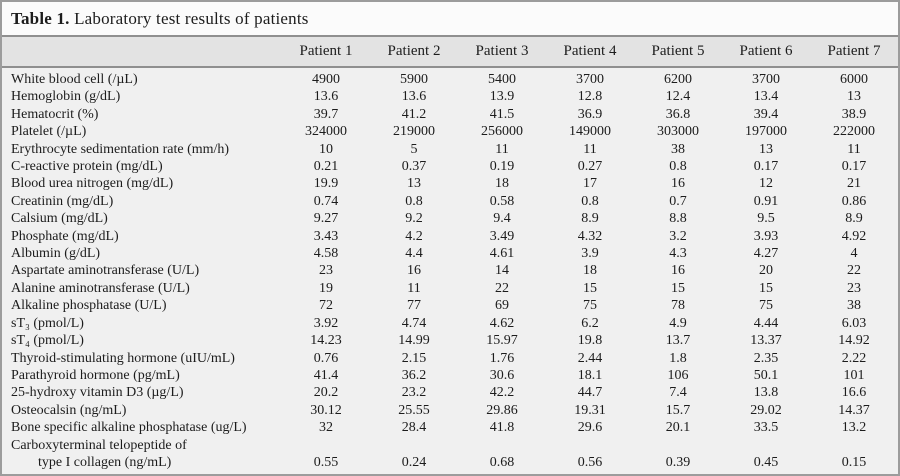 This screenshot has height=476, width=900. Describe the element at coordinates (766, 375) in the screenshot. I see `value-cell: 50.1` at that location.